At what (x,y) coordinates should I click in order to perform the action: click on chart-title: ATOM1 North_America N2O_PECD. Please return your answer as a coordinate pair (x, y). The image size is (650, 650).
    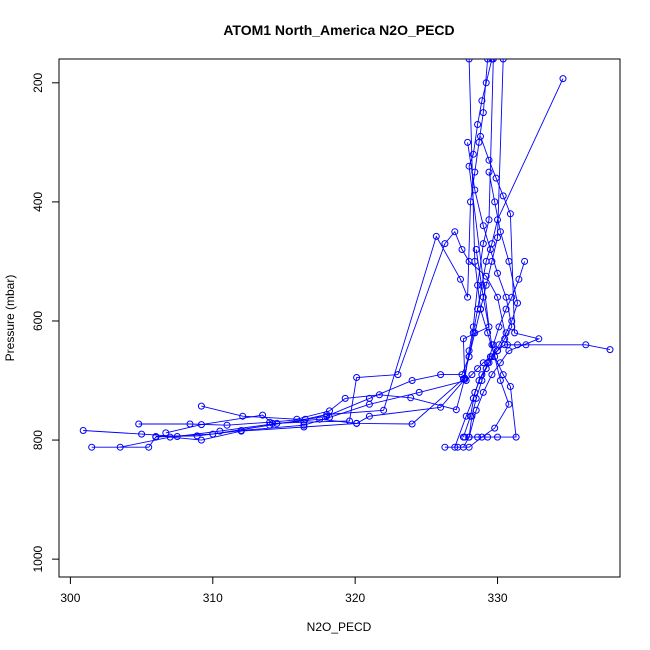
    Looking at the image, I should click on (338, 30).